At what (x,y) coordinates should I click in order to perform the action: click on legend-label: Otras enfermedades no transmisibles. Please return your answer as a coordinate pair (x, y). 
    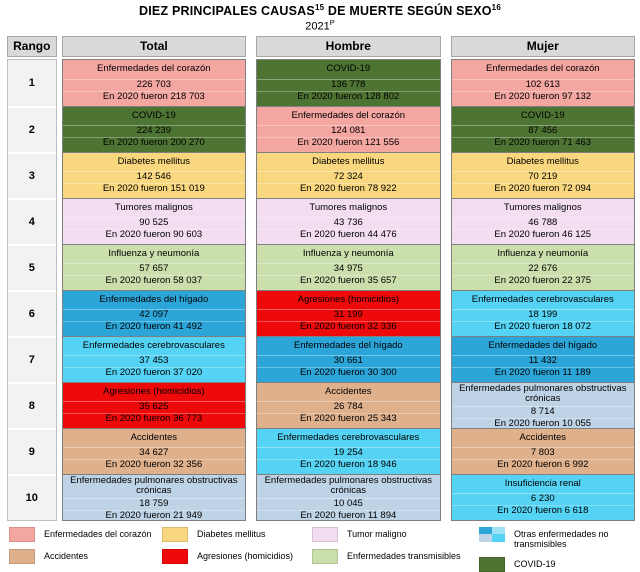
    Looking at the image, I should click on (561, 539).